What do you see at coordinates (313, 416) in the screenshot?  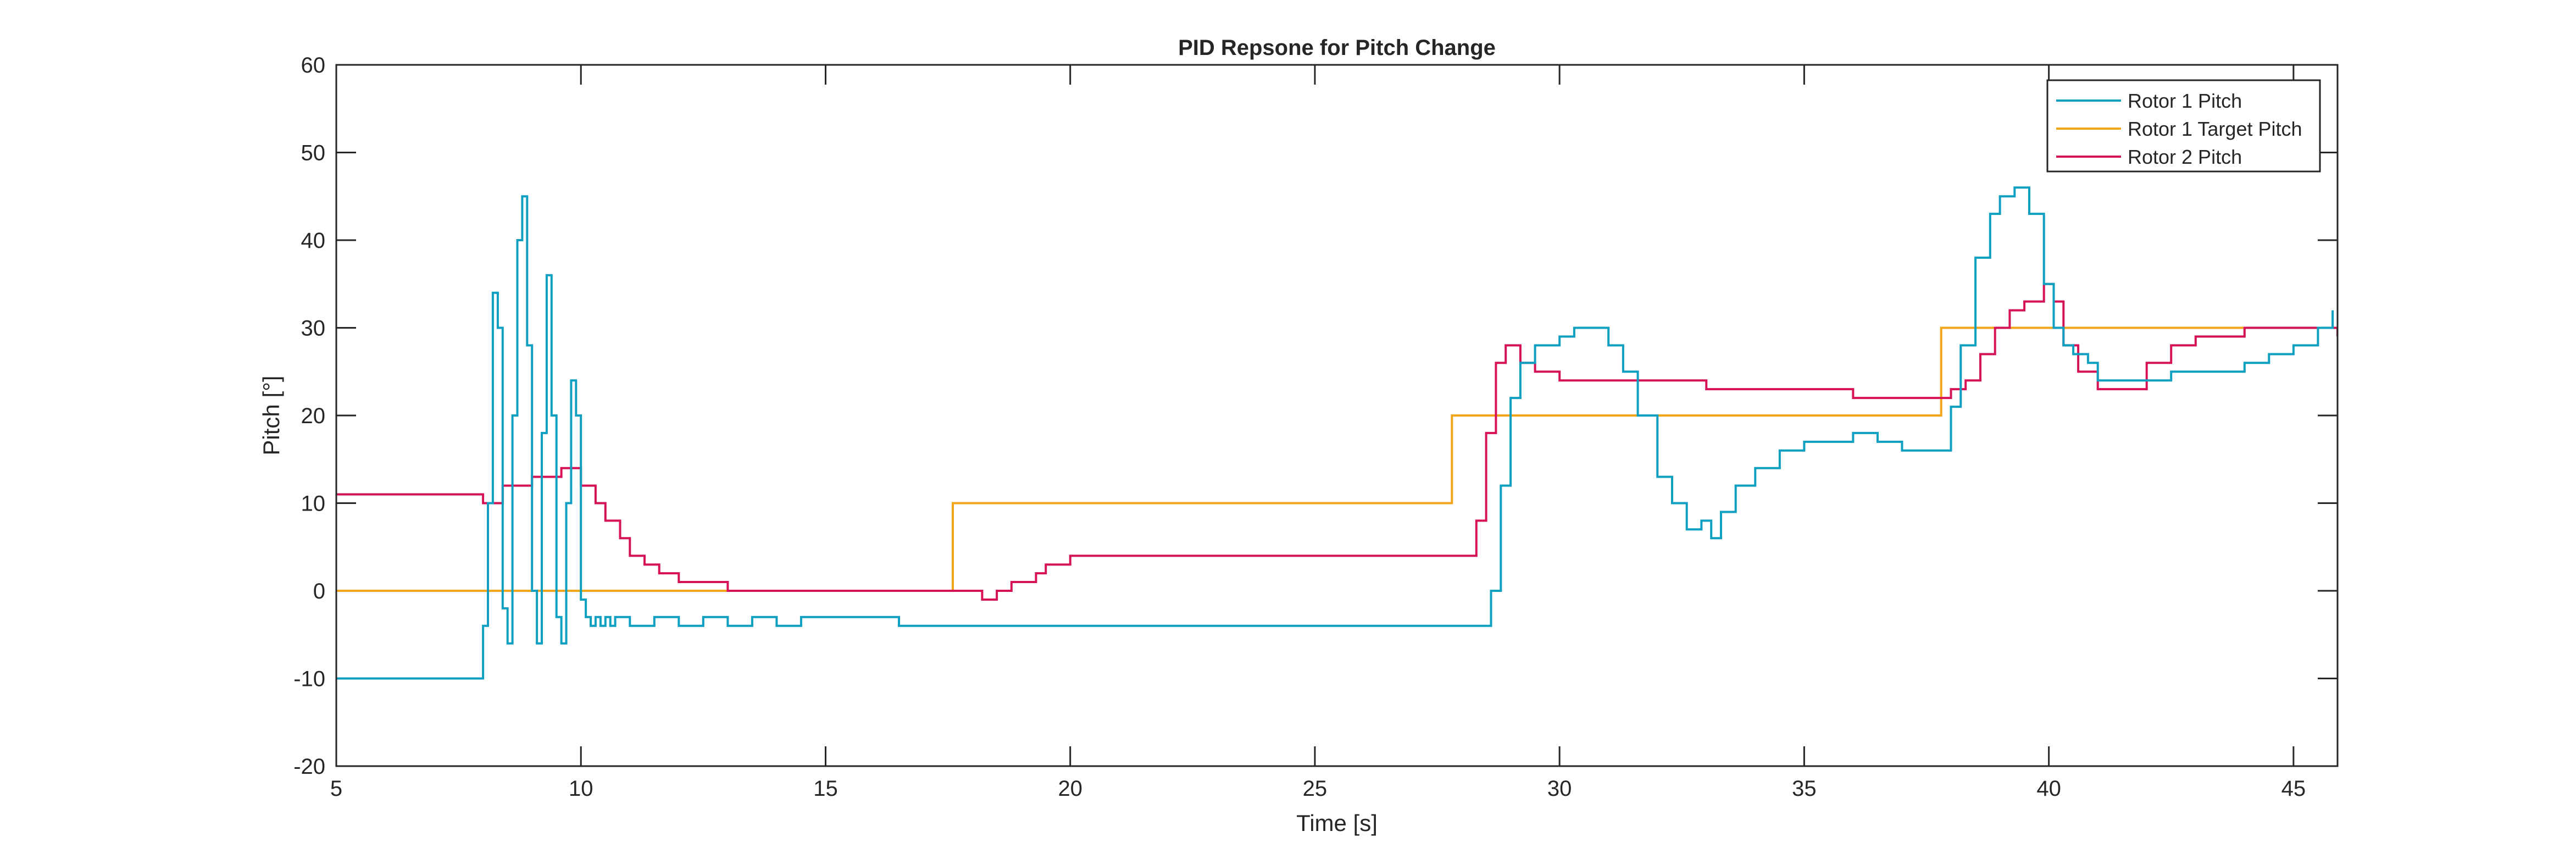 I see `y-tick-label: 20` at bounding box center [313, 416].